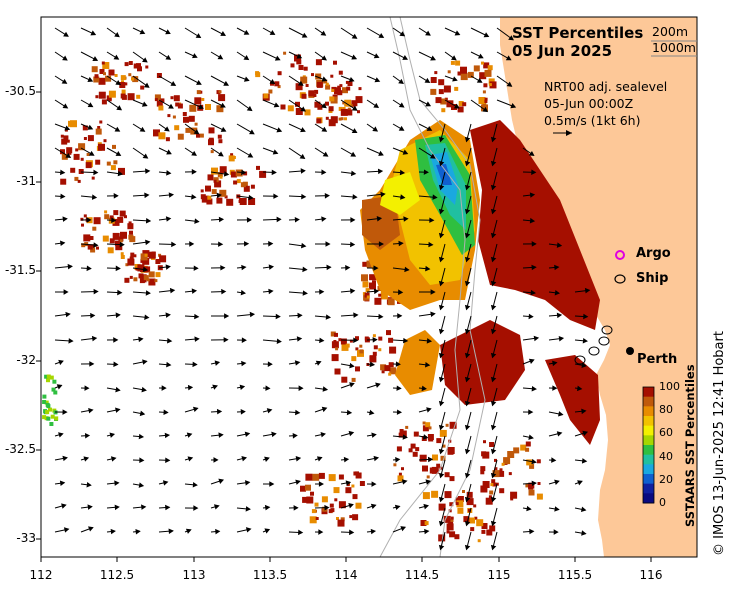 This screenshot has height=596, width=740. Describe the element at coordinates (669, 386) in the screenshot. I see `colorbar-tick-label: 100` at that location.